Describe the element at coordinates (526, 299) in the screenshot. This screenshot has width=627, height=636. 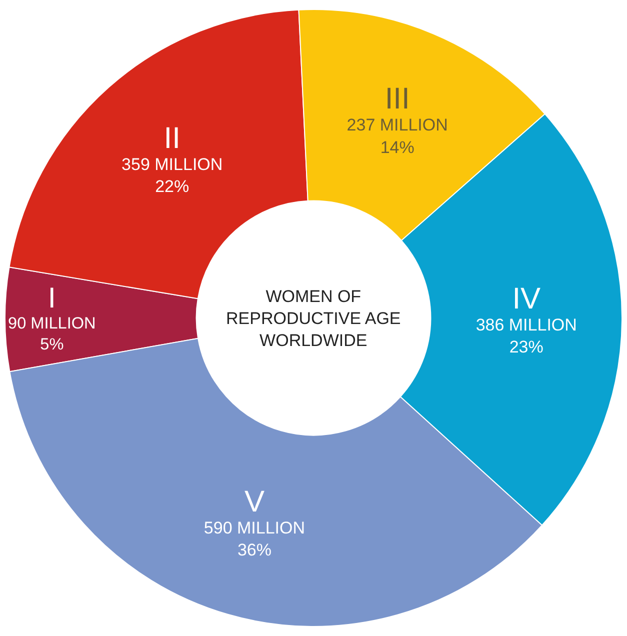
I see `slice-label: IV` at that location.